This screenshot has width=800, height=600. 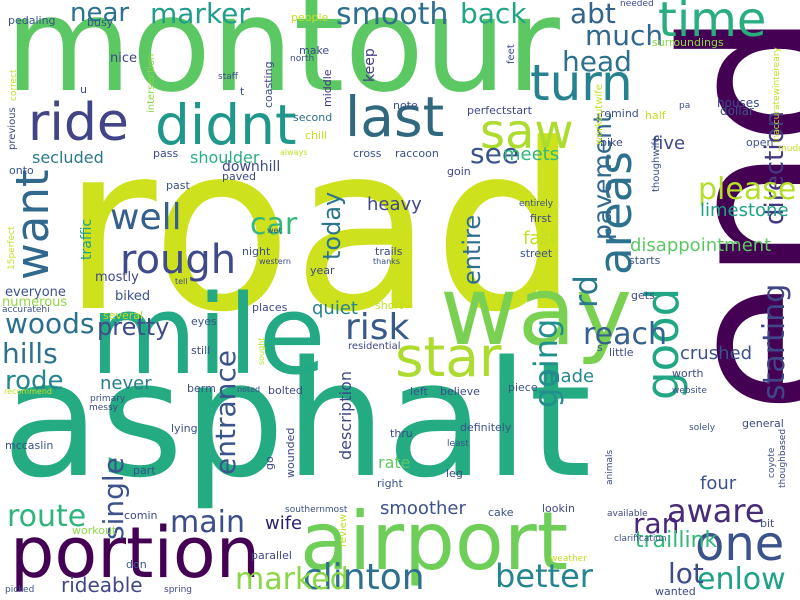 I want to click on word-four: four, so click(x=718, y=483).